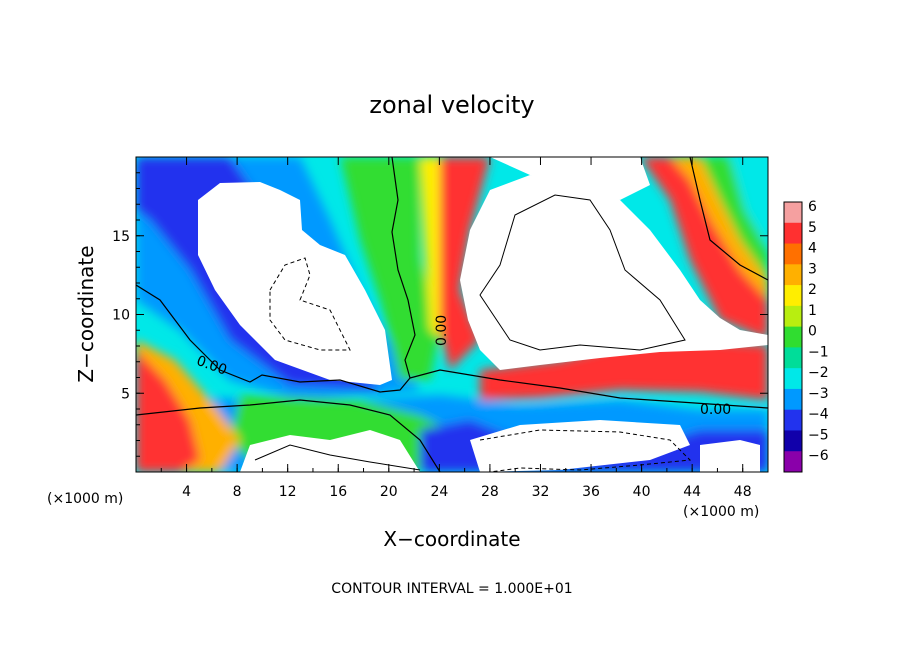 The image size is (904, 654). Describe the element at coordinates (818, 373) in the screenshot. I see `colorbar-label: −2` at that location.